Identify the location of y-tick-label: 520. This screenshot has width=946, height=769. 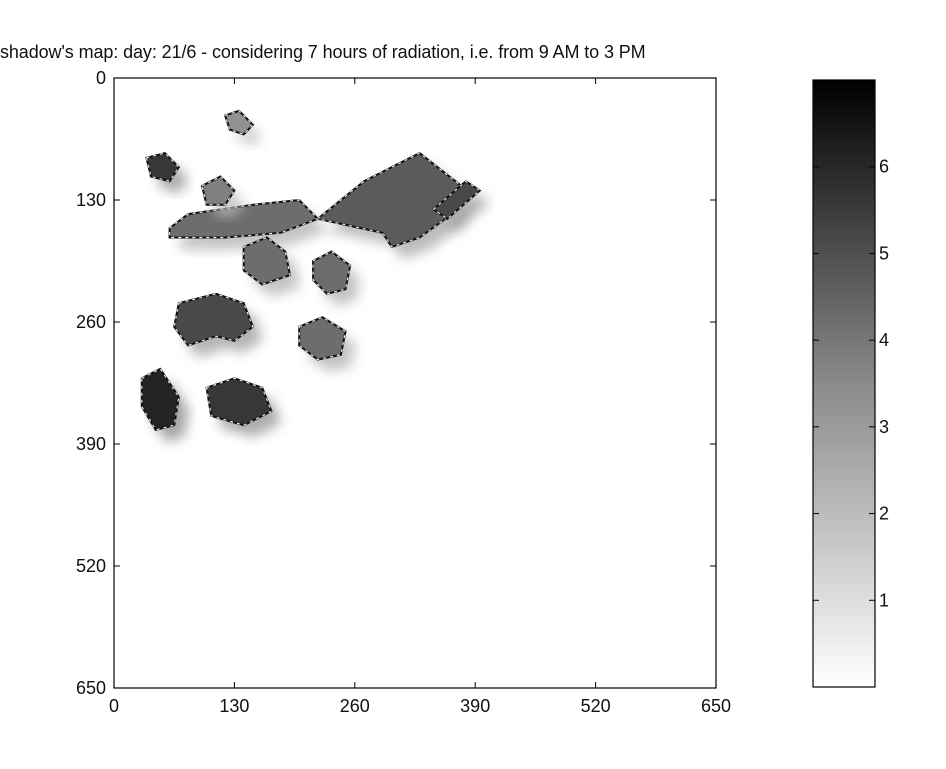
(91, 566).